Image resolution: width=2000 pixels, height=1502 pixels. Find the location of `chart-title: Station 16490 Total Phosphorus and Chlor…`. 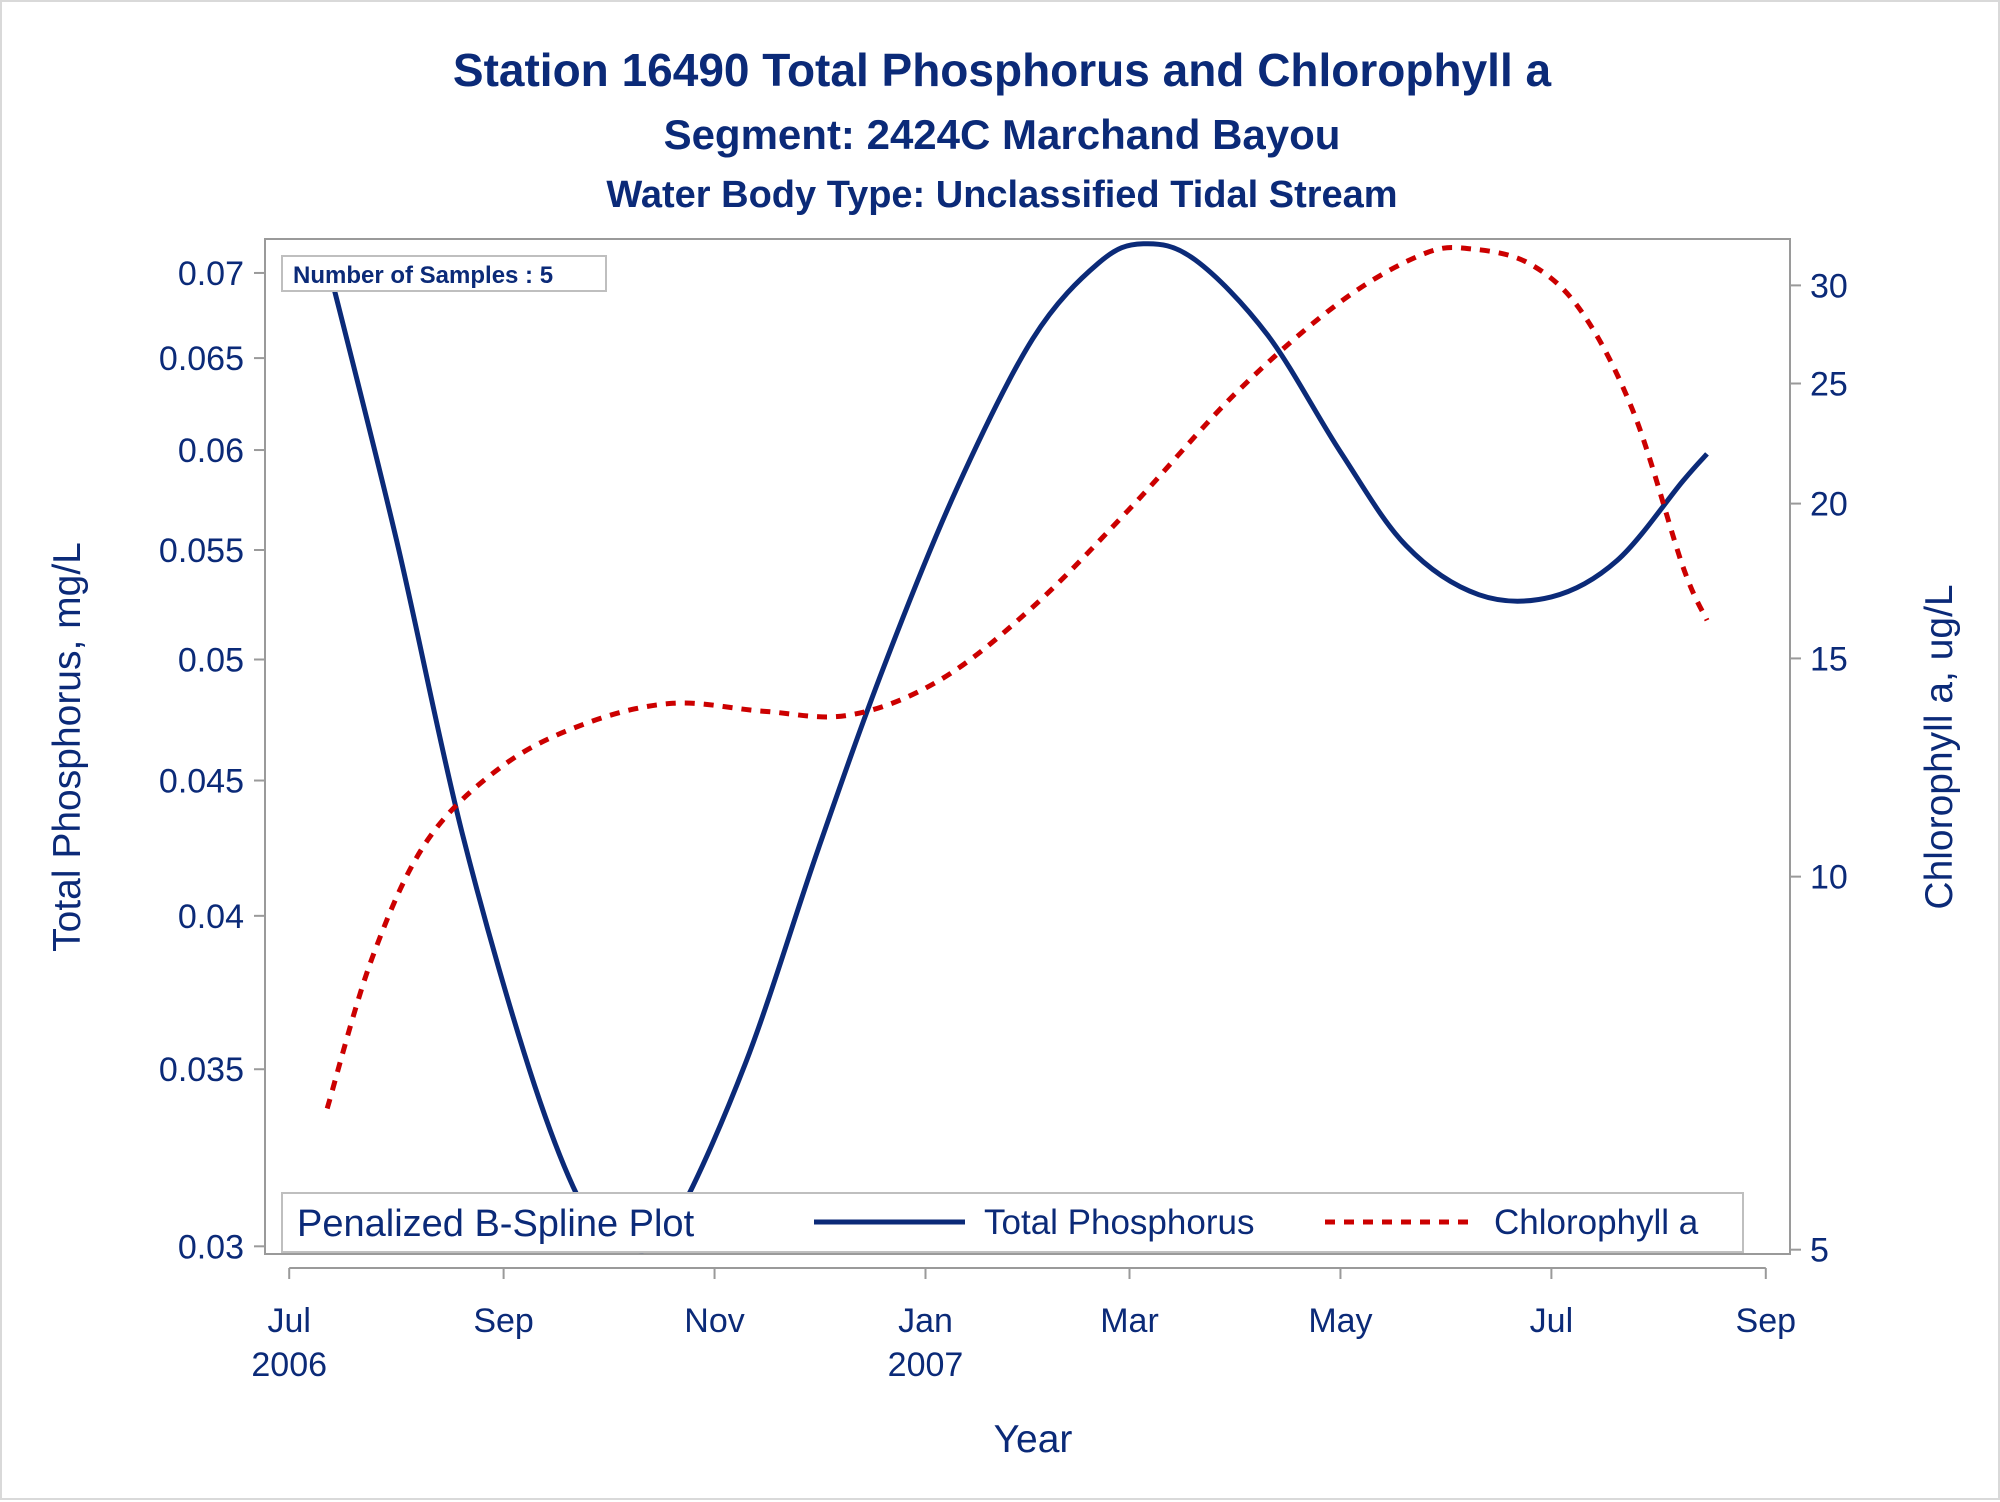

chart-title: Station 16490 Total Phosphorus and Chlor… is located at coordinates (1002, 70).